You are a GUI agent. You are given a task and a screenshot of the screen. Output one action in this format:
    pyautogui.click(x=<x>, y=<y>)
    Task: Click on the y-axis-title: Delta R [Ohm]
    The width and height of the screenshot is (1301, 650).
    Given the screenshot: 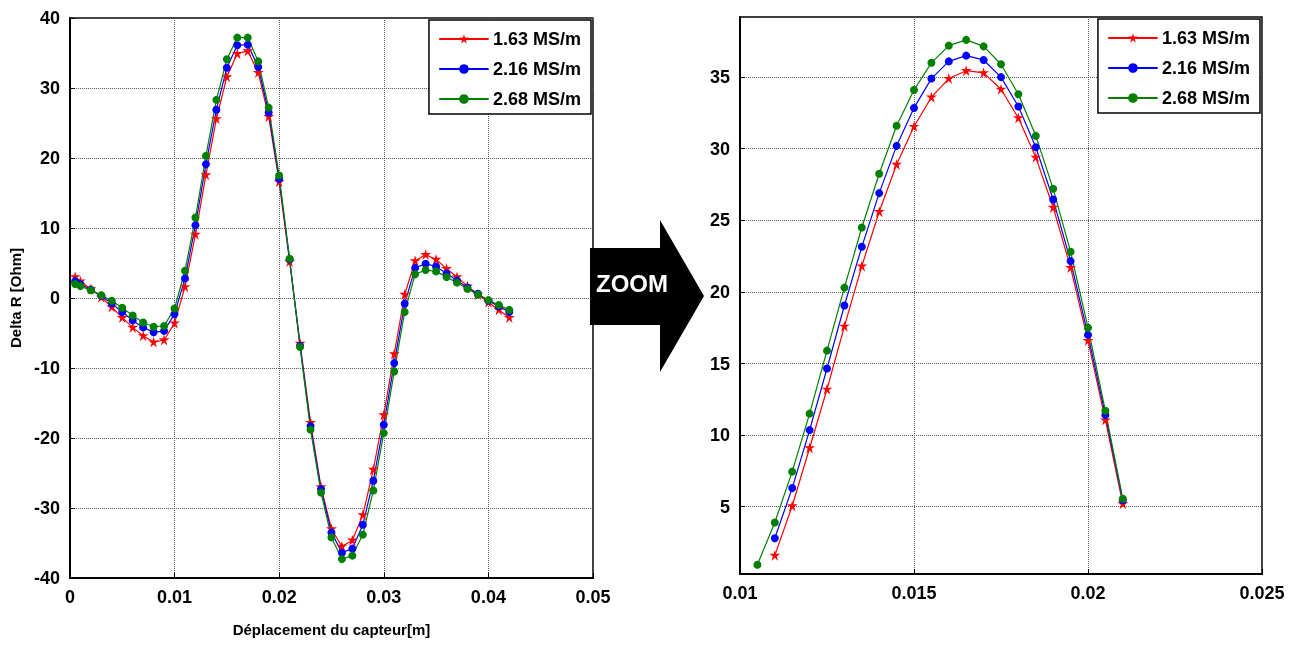 What is the action you would take?
    pyautogui.click(x=15, y=298)
    